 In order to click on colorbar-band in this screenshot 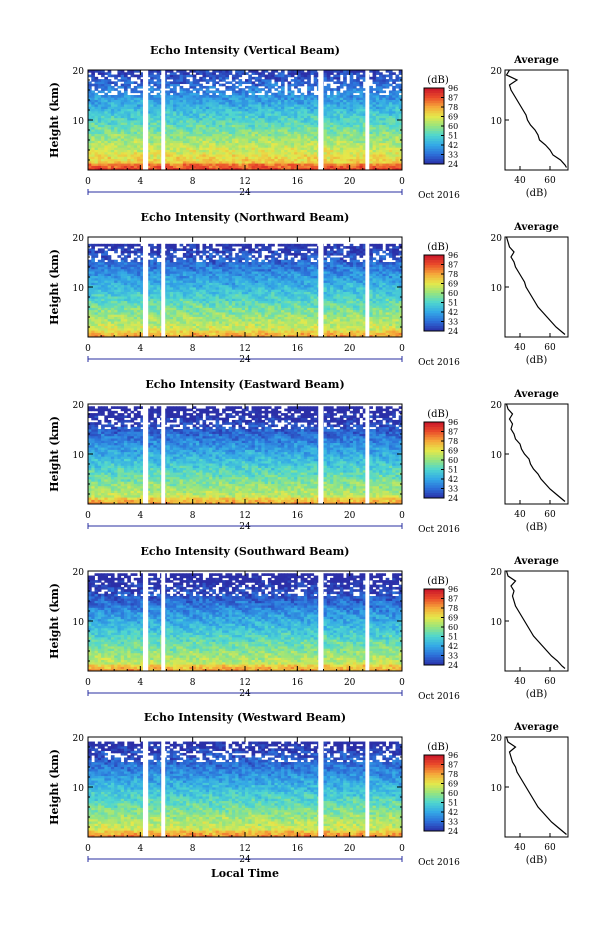, I will do `click(434, 130)`.